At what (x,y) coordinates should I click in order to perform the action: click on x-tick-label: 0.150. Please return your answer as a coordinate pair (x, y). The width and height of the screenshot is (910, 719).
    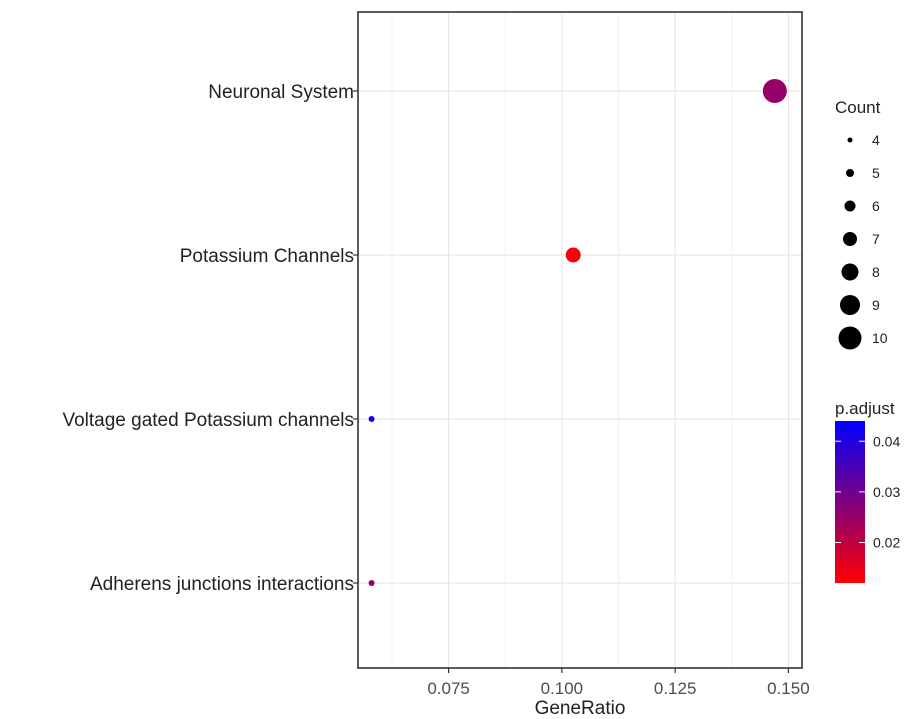
    Looking at the image, I should click on (788, 688).